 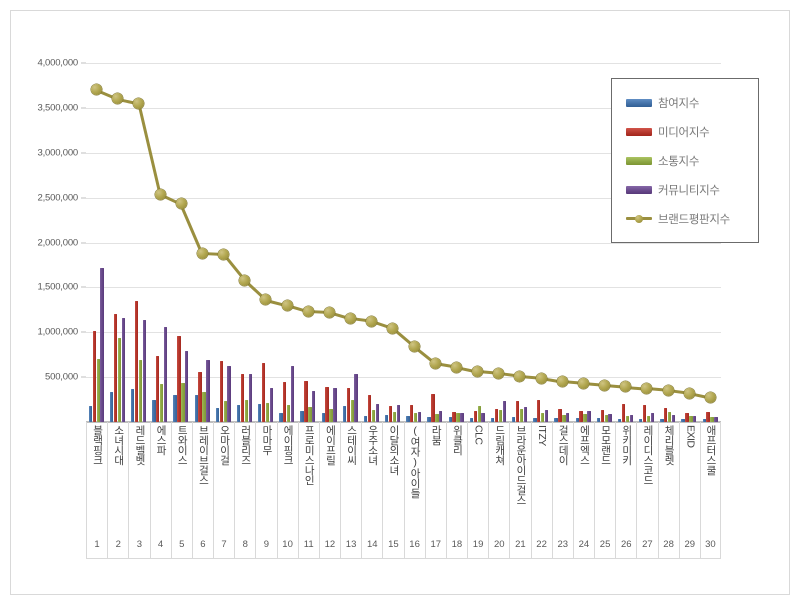 What do you see at coordinates (265, 490) in the screenshot?
I see `x-axis-category-cell: 마마무 9` at bounding box center [265, 490].